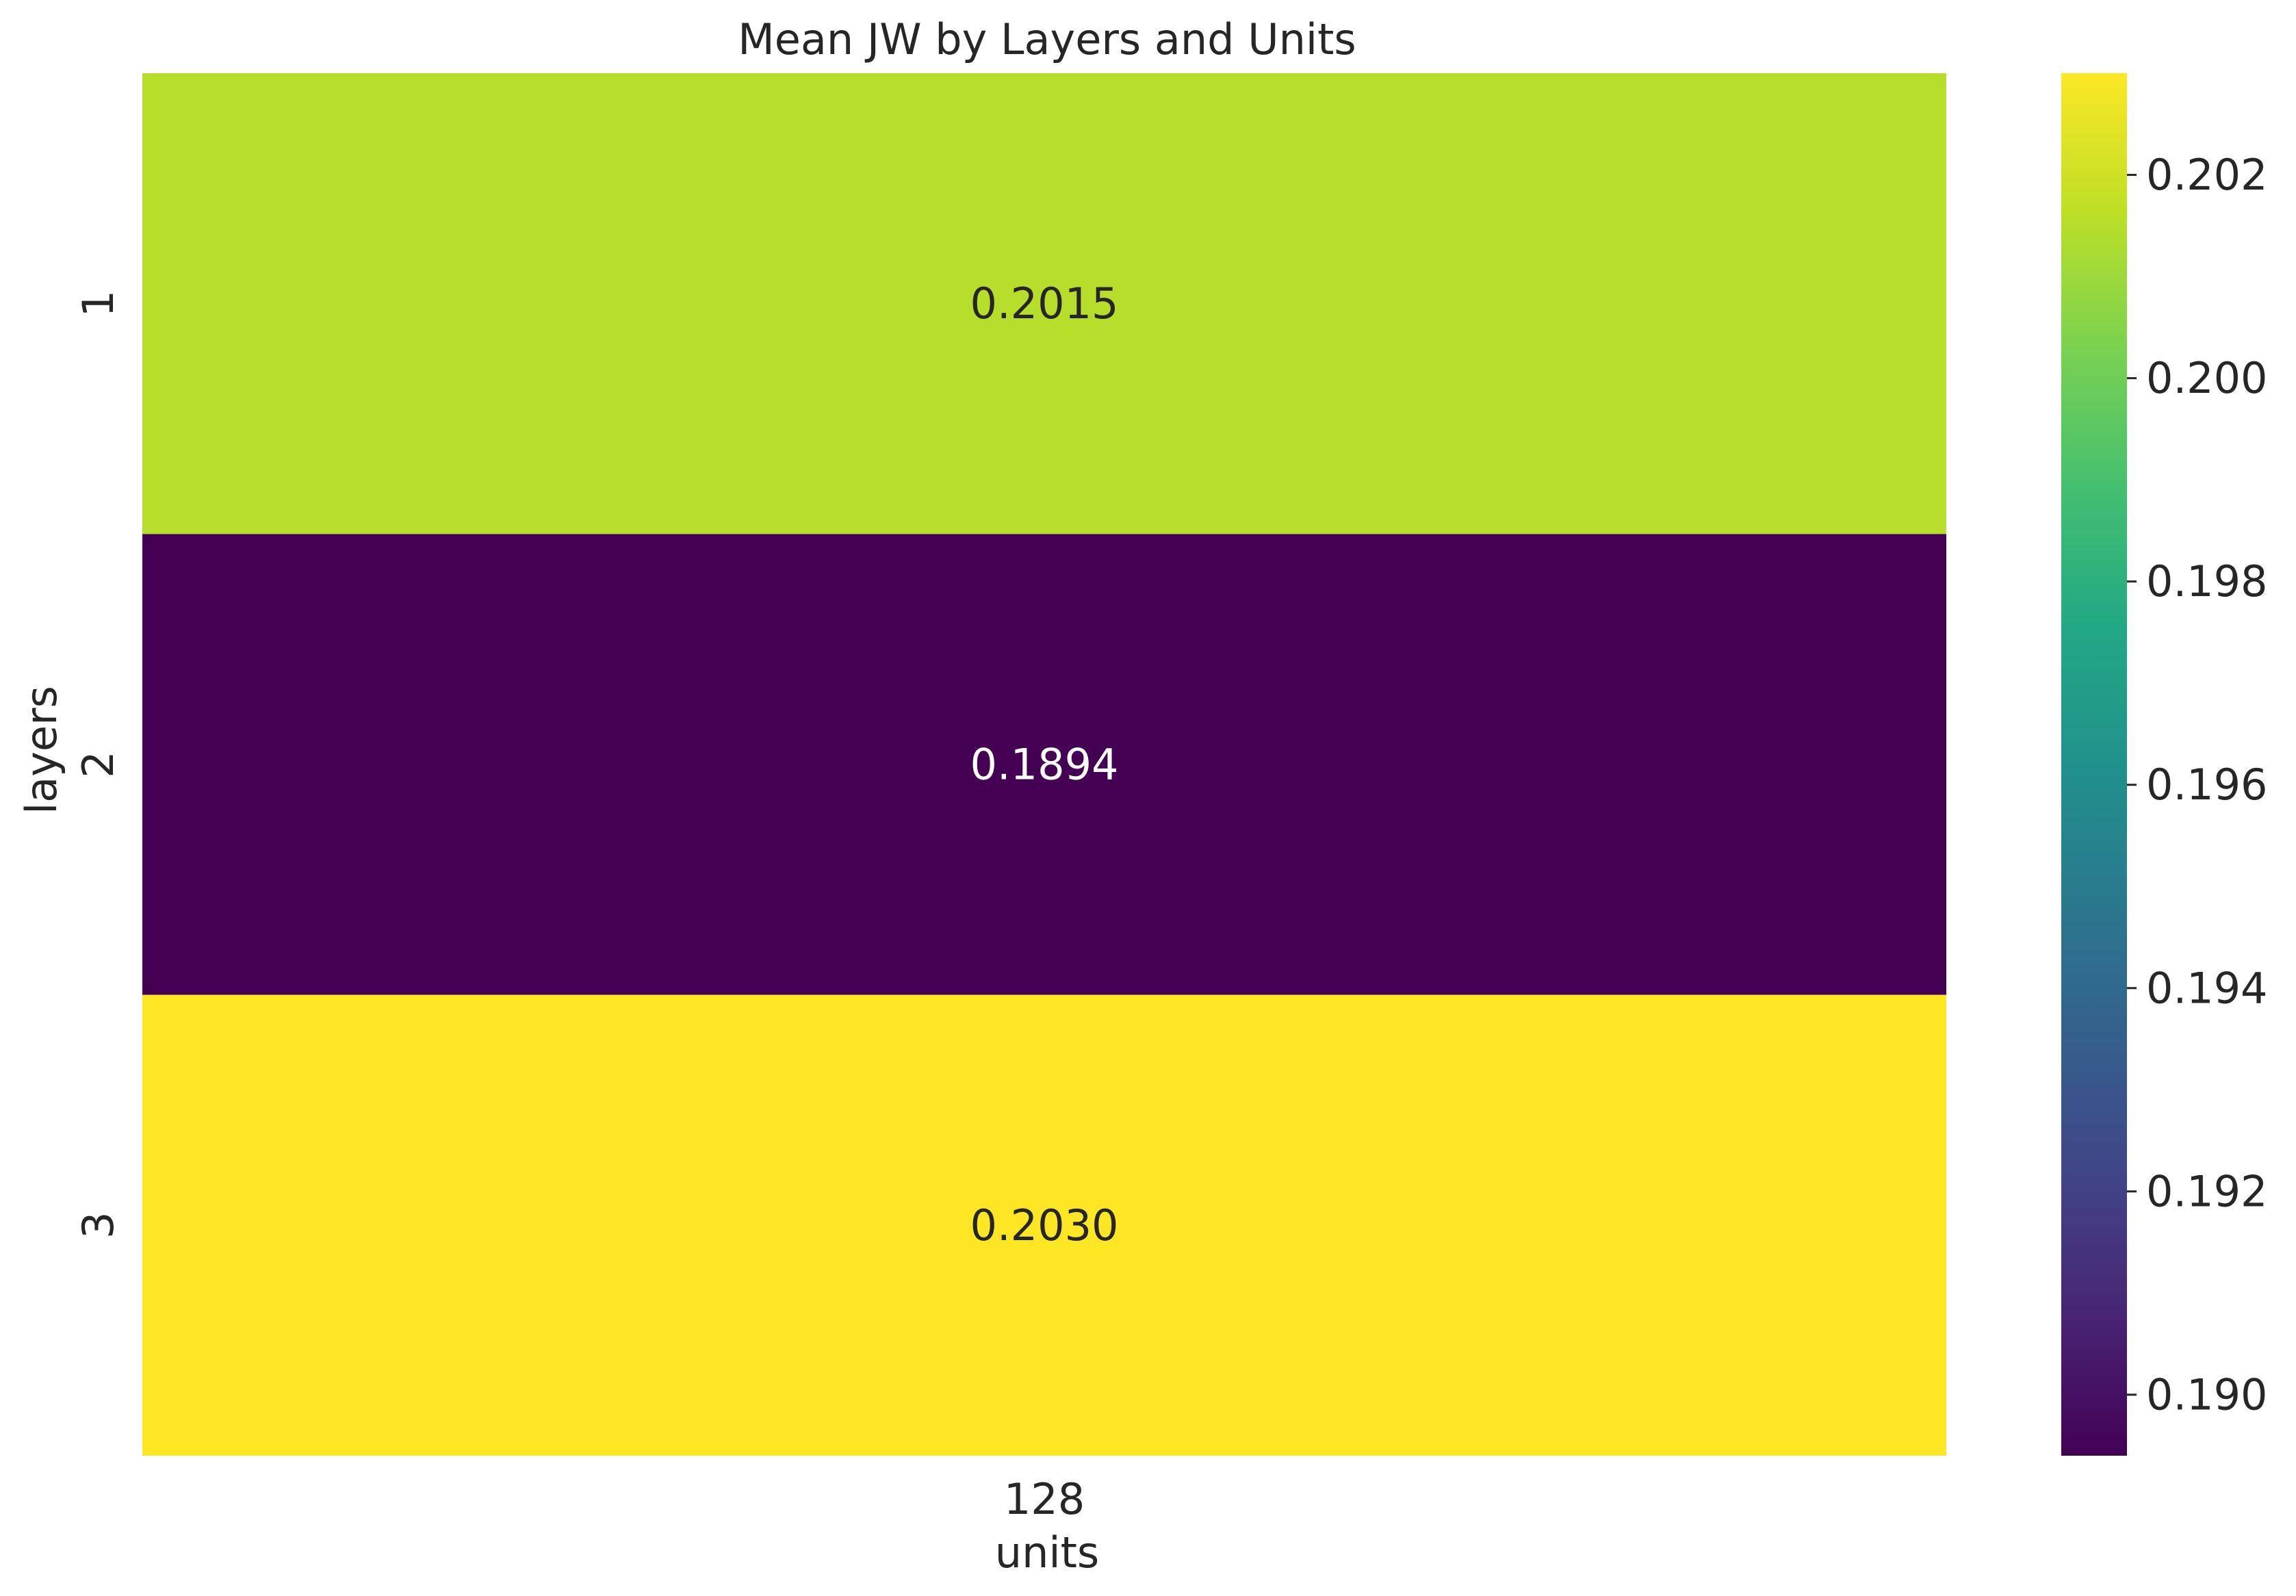  I want to click on colorbar: 0.190 0.192 0.194 0.196 0.198 0.200 0.202, so click(2164, 764).